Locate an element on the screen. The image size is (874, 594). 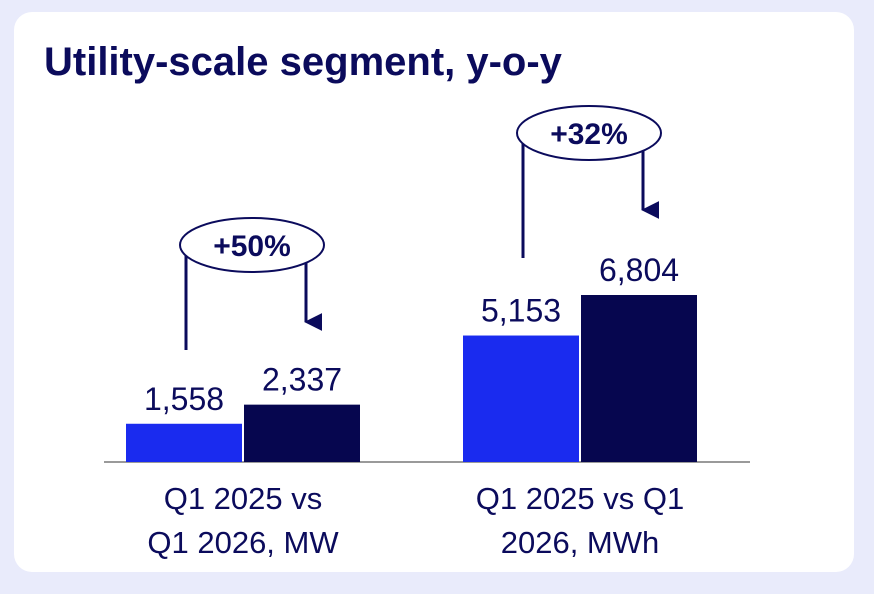
bar-value-label: 6,804 is located at coordinates (639, 270).